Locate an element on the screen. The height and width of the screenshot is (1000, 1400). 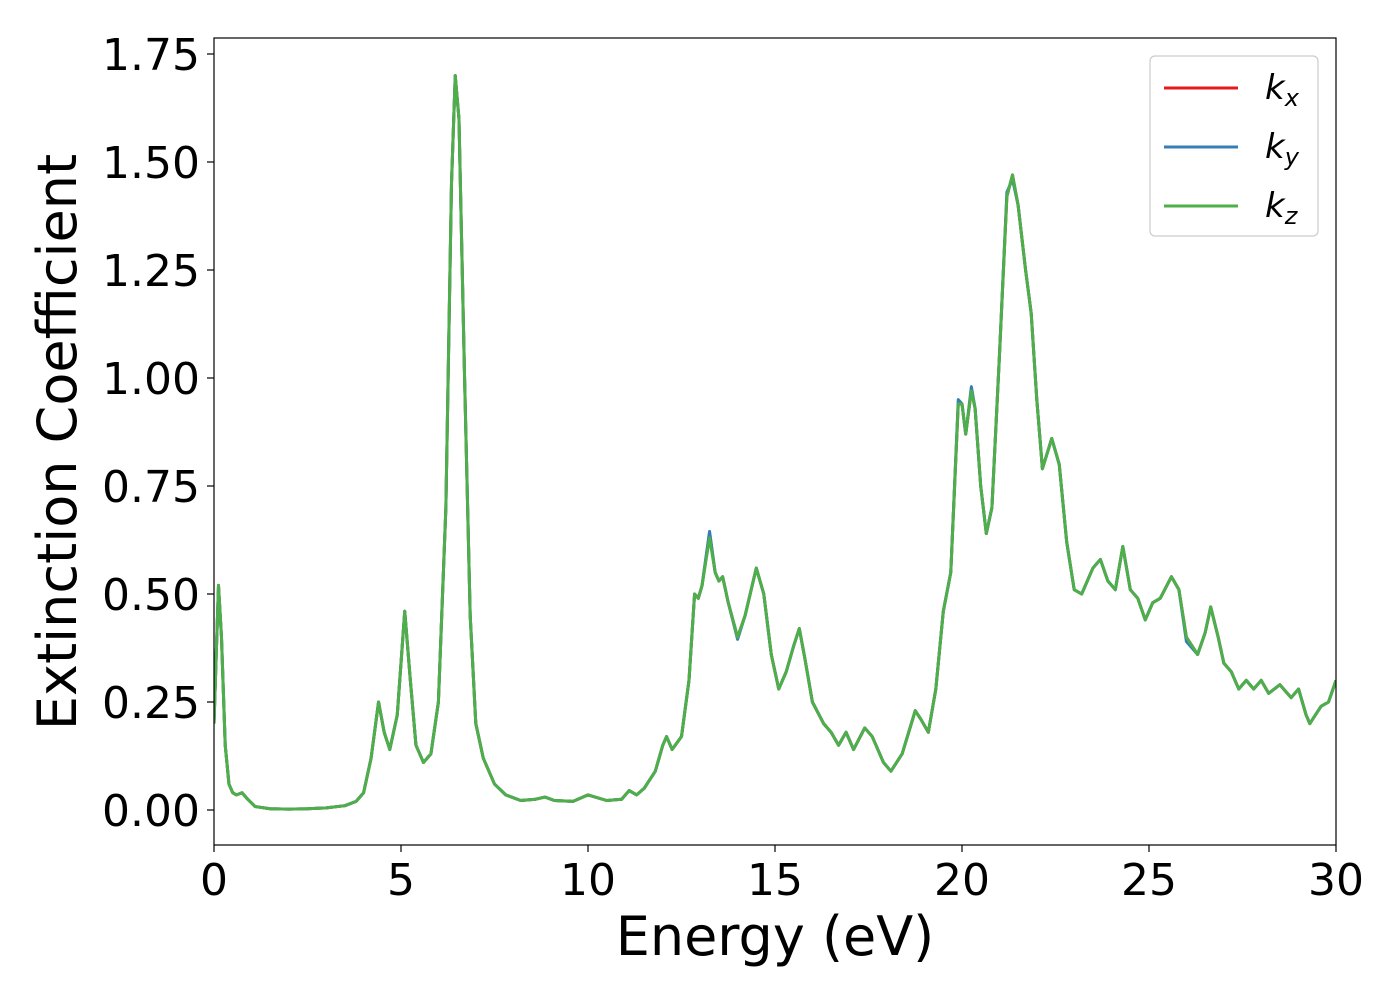
x-axis-label: Energy (eV) is located at coordinates (775, 936).